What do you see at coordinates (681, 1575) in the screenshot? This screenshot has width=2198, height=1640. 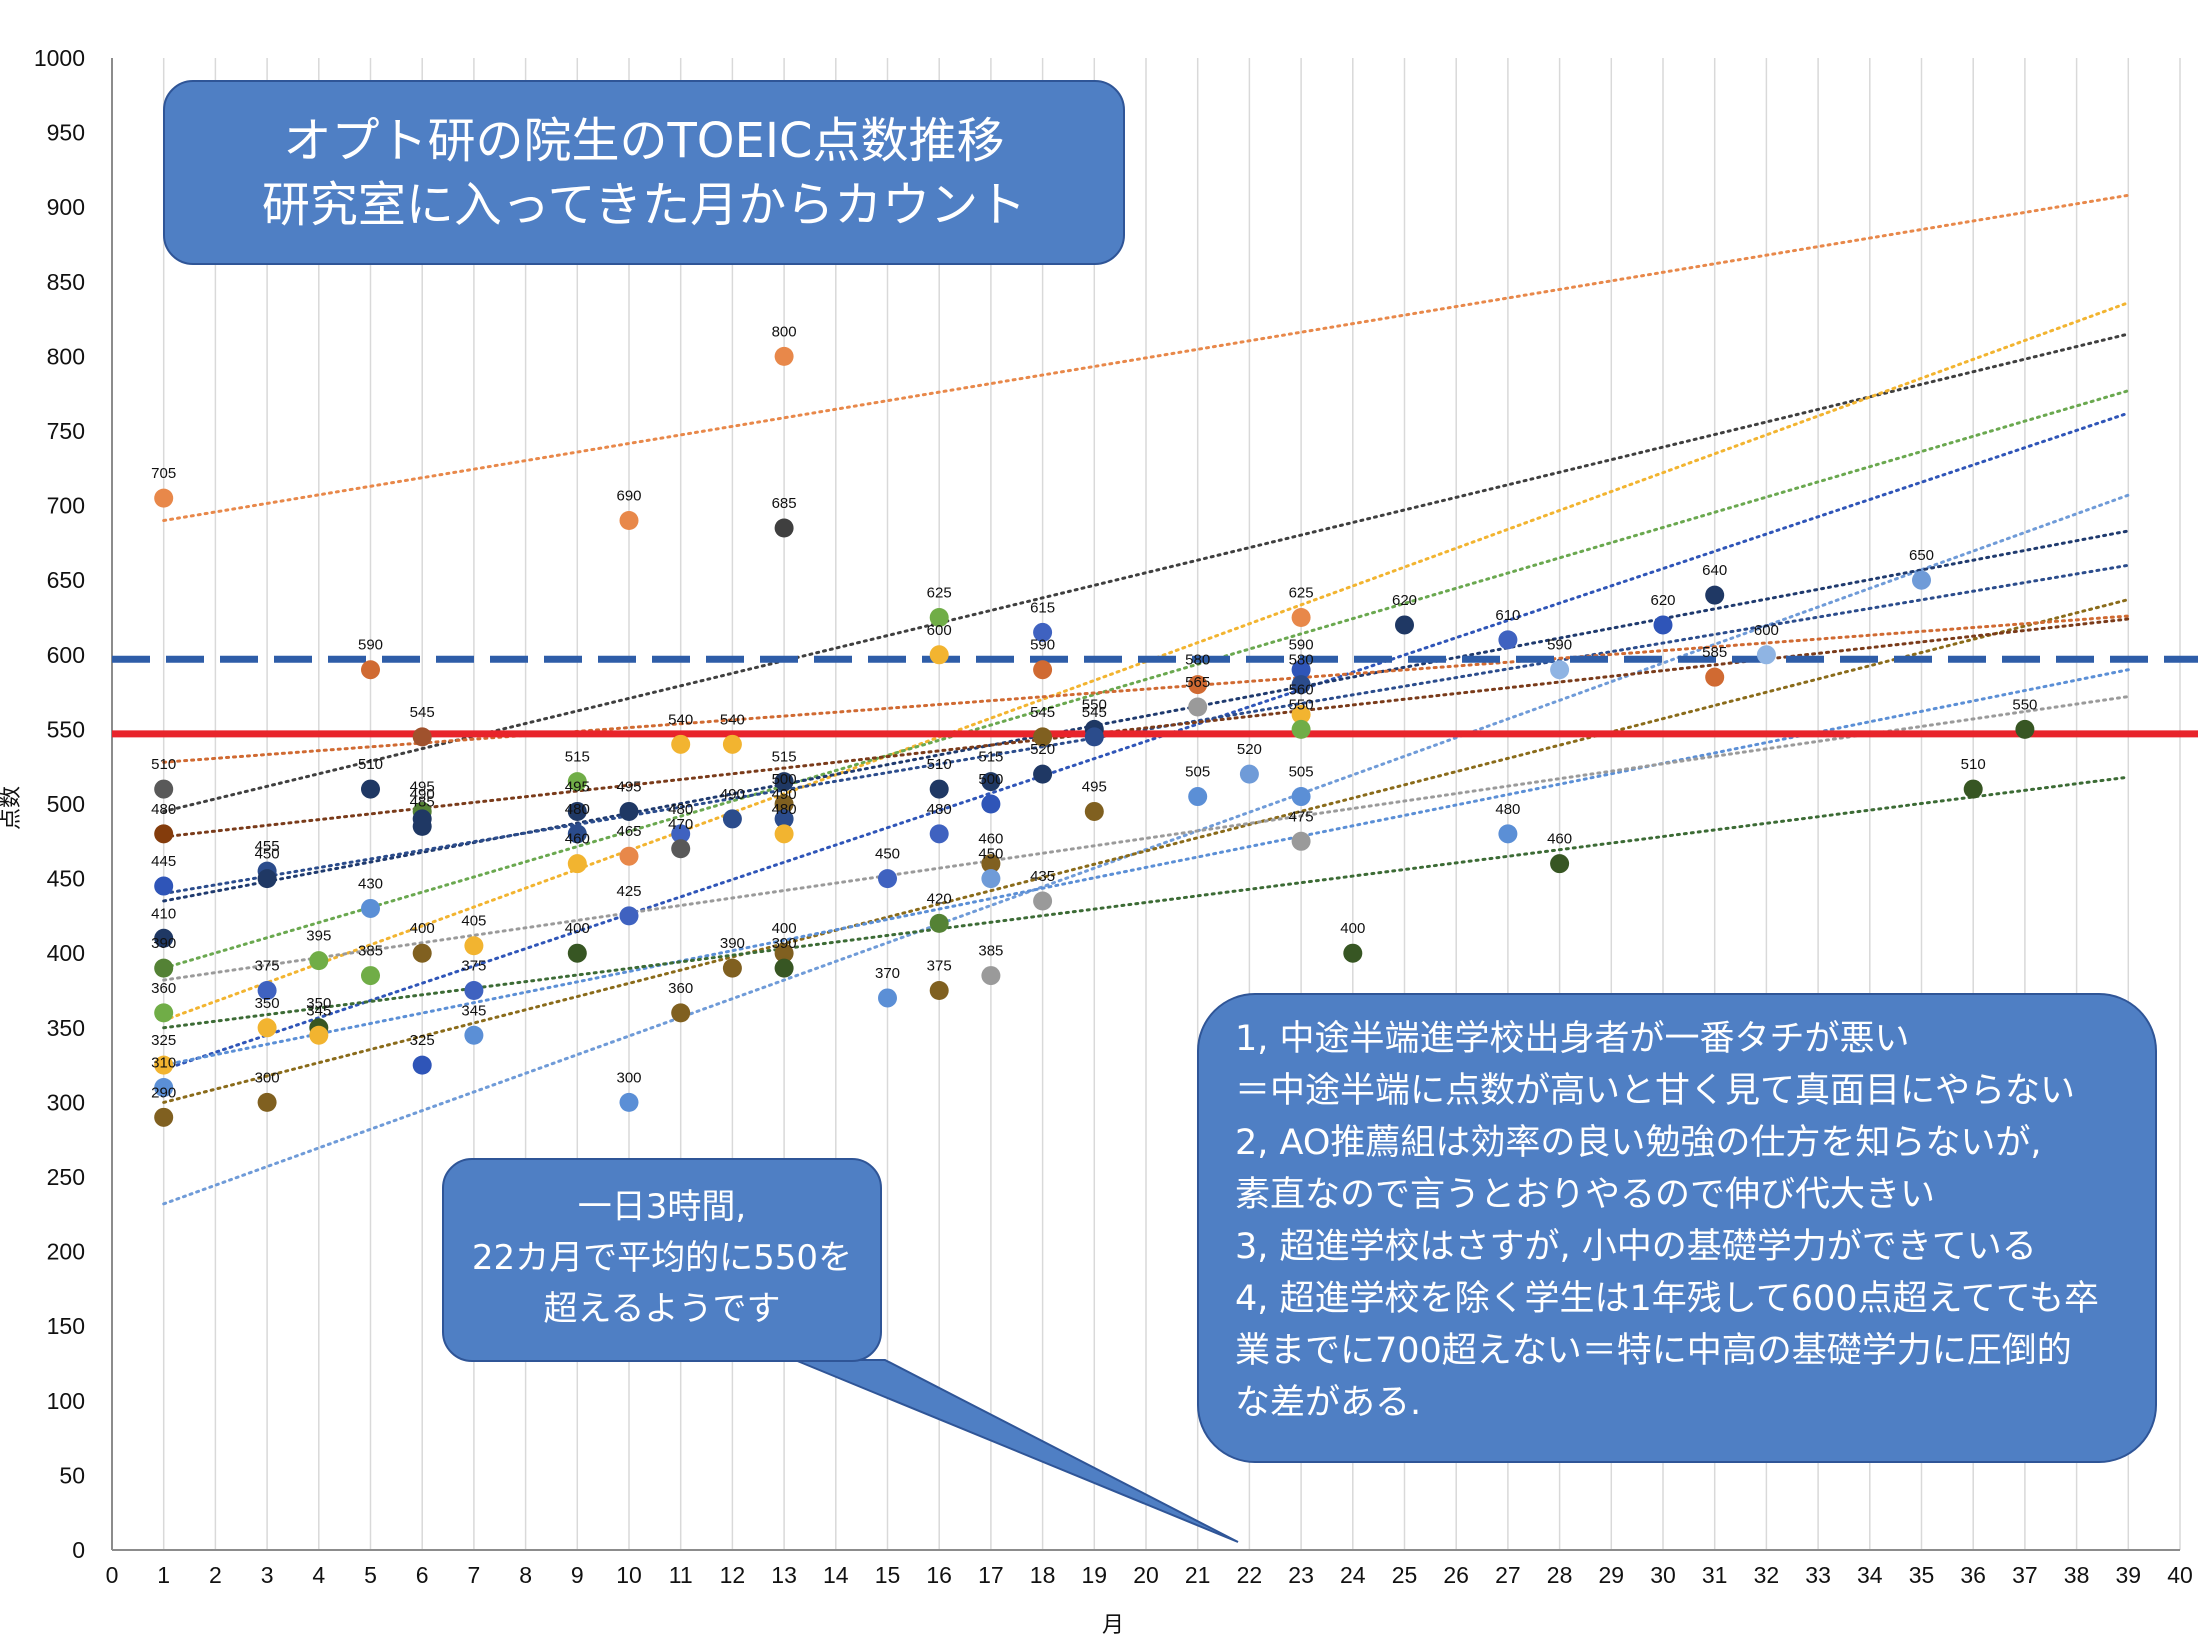 I see `x-tick-label: 11` at bounding box center [681, 1575].